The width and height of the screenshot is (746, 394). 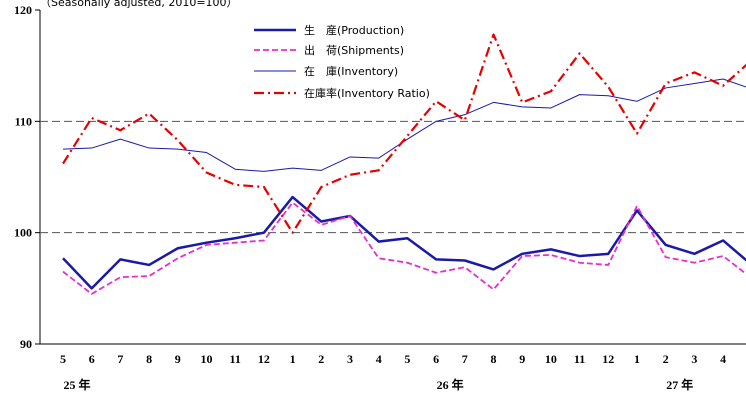 What do you see at coordinates (679, 384) in the screenshot?
I see `year-label: 27 年` at bounding box center [679, 384].